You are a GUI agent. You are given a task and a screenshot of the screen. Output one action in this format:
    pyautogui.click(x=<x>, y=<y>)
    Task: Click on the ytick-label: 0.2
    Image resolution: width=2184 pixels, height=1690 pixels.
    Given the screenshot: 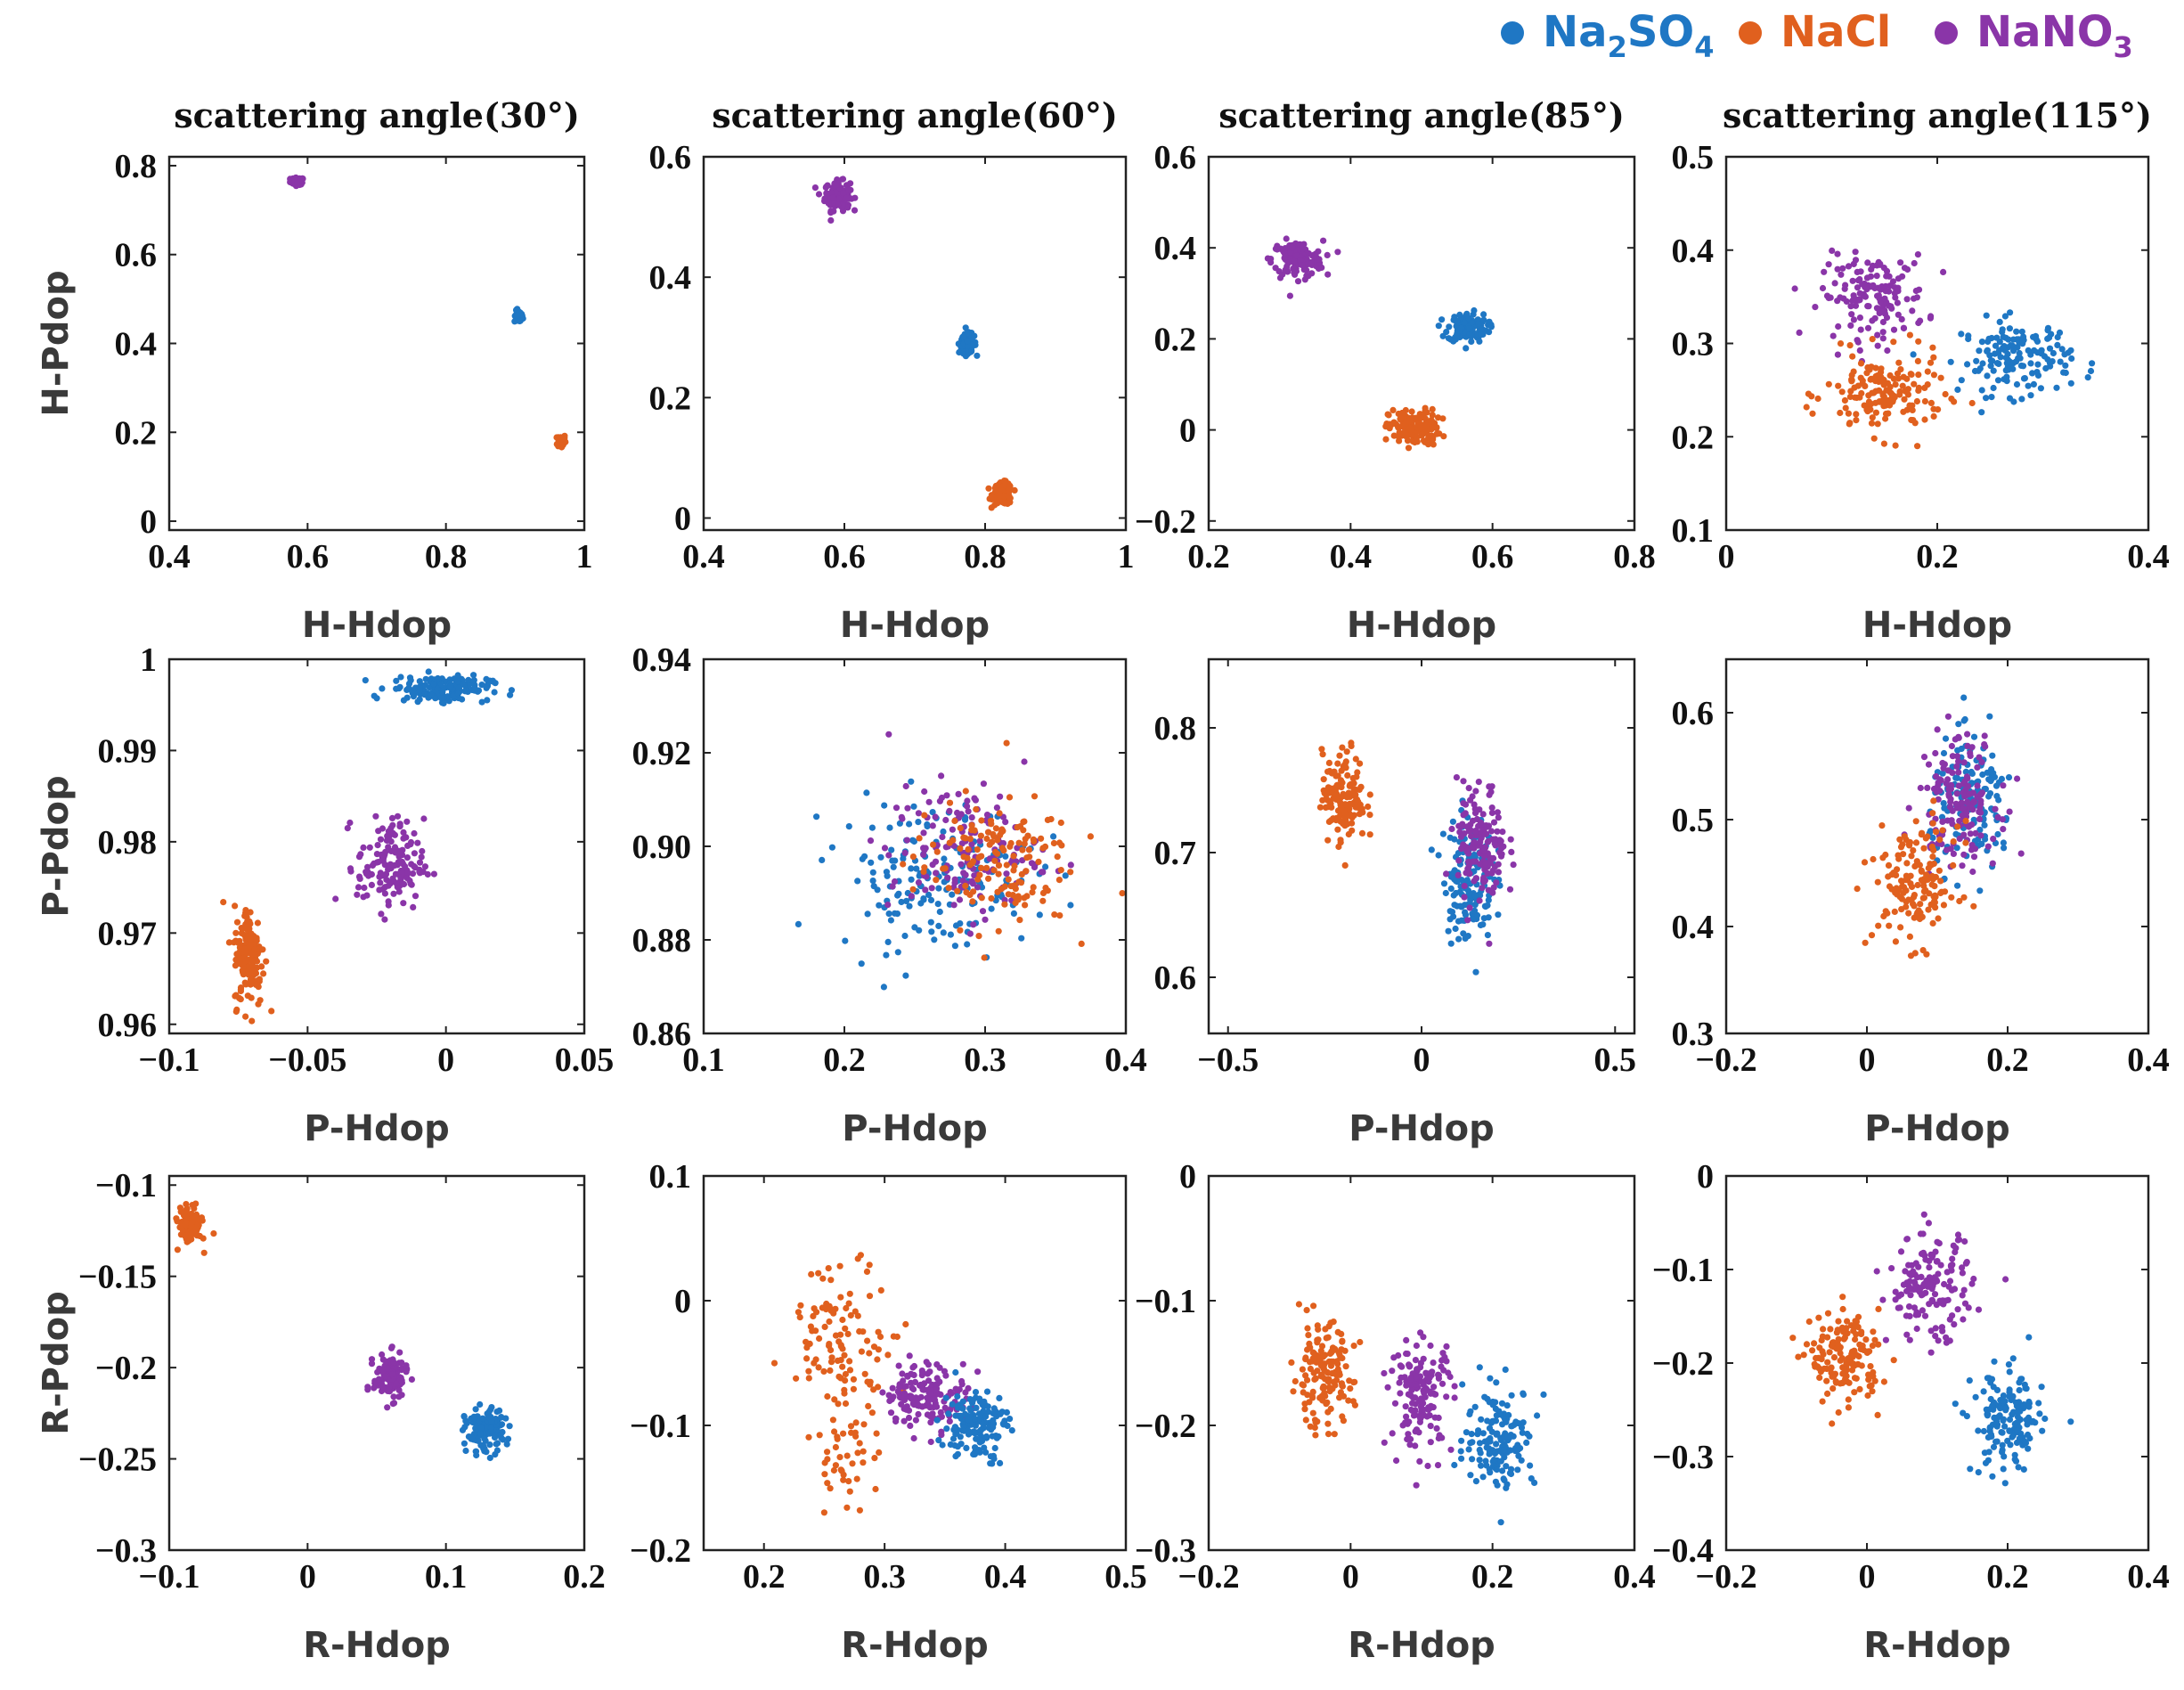 What is the action you would take?
    pyautogui.click(x=670, y=398)
    